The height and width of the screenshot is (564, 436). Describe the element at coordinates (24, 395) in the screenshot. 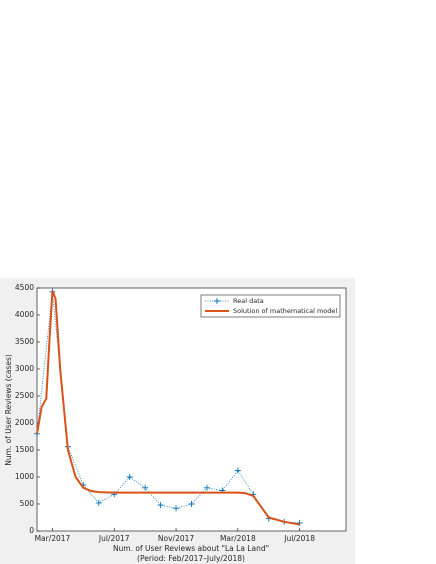

I see `y-tick-label: 2500` at that location.